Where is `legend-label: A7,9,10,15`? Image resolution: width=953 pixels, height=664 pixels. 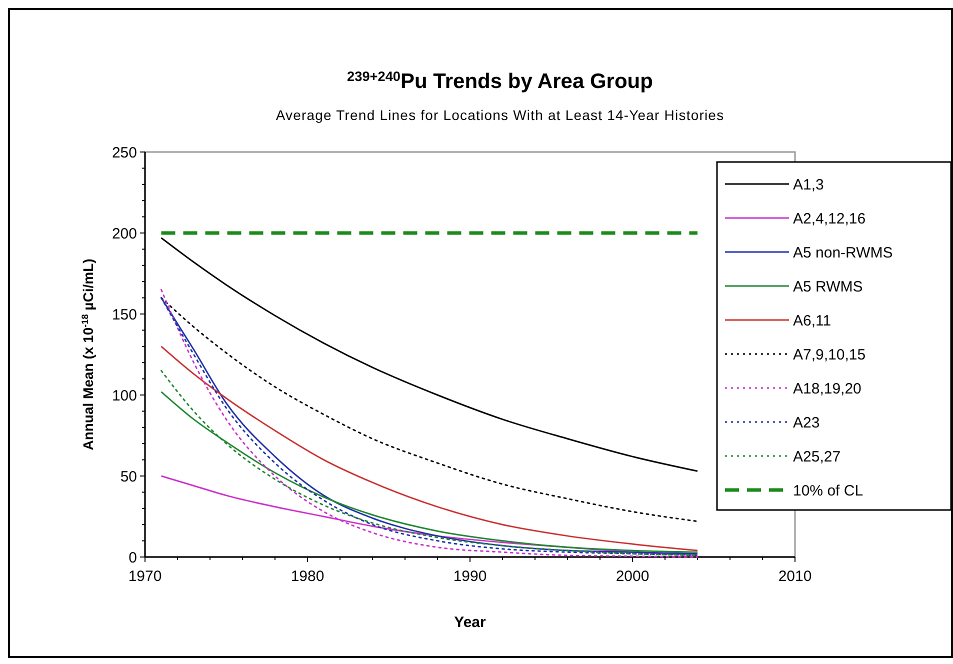
legend-label: A7,9,10,15 is located at coordinates (829, 355).